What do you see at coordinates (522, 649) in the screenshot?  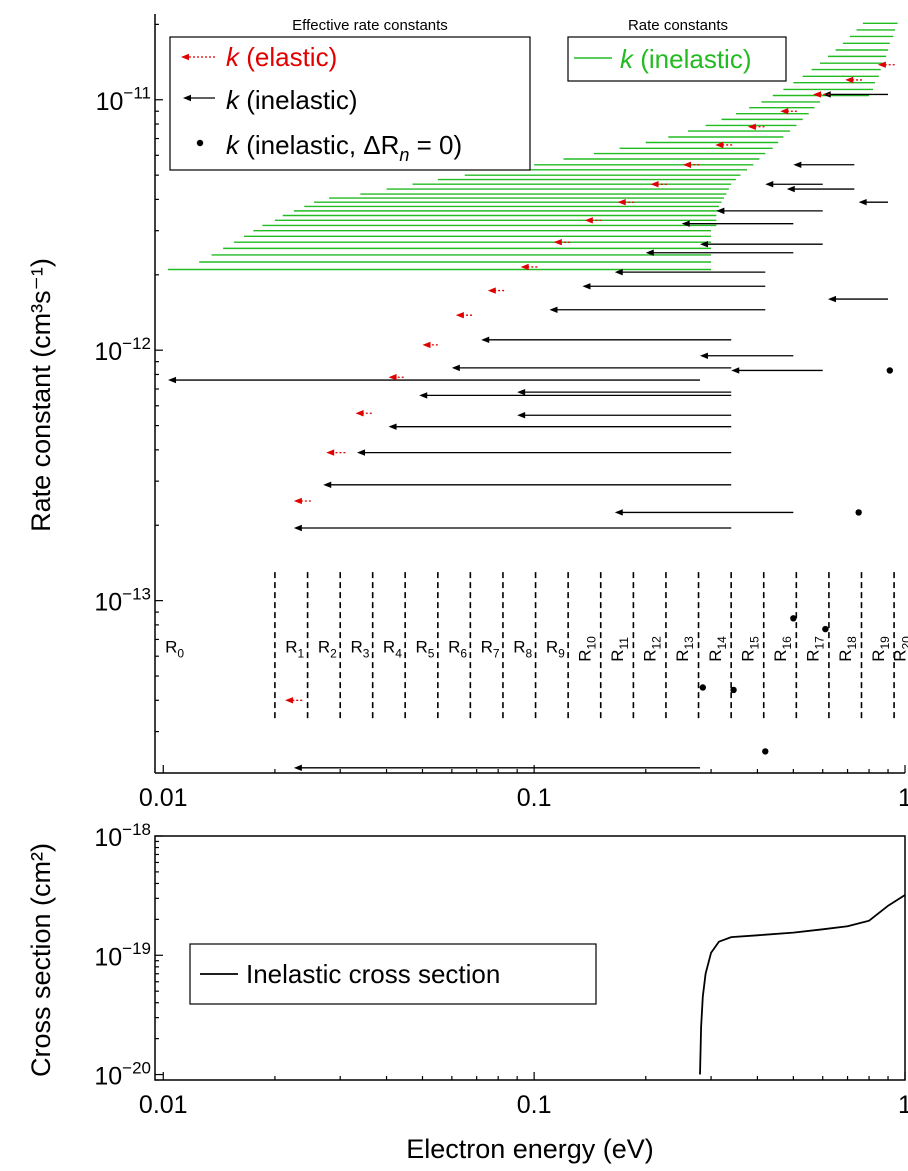 I see `region-label: R8` at bounding box center [522, 649].